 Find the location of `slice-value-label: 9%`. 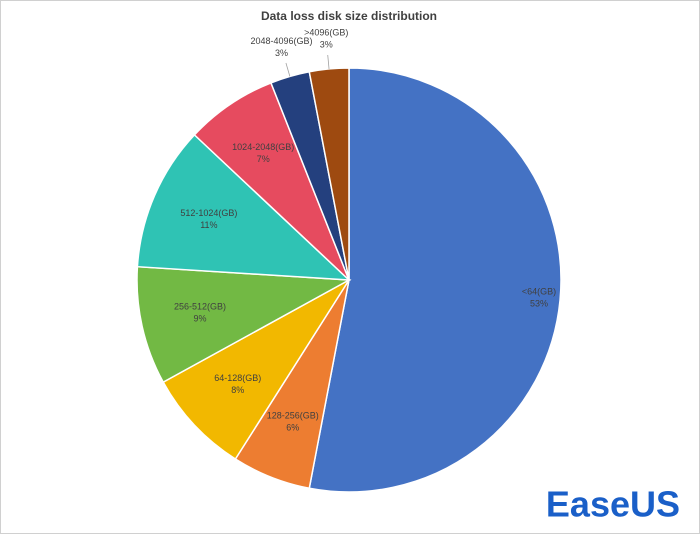

slice-value-label: 9% is located at coordinates (200, 319).